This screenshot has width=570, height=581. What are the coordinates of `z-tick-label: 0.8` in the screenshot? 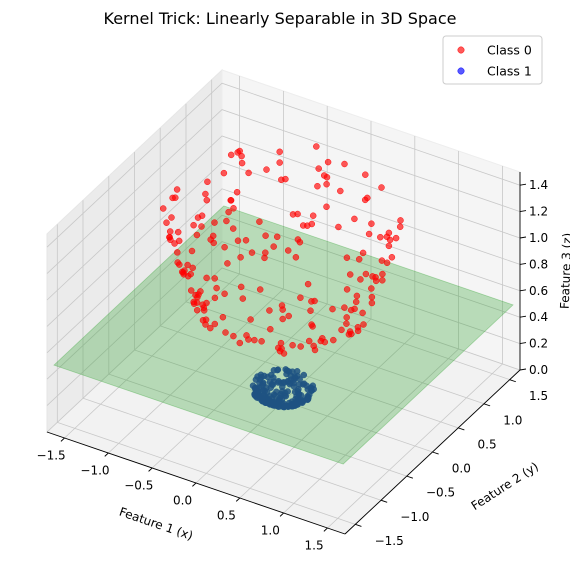 It's located at (538, 264).